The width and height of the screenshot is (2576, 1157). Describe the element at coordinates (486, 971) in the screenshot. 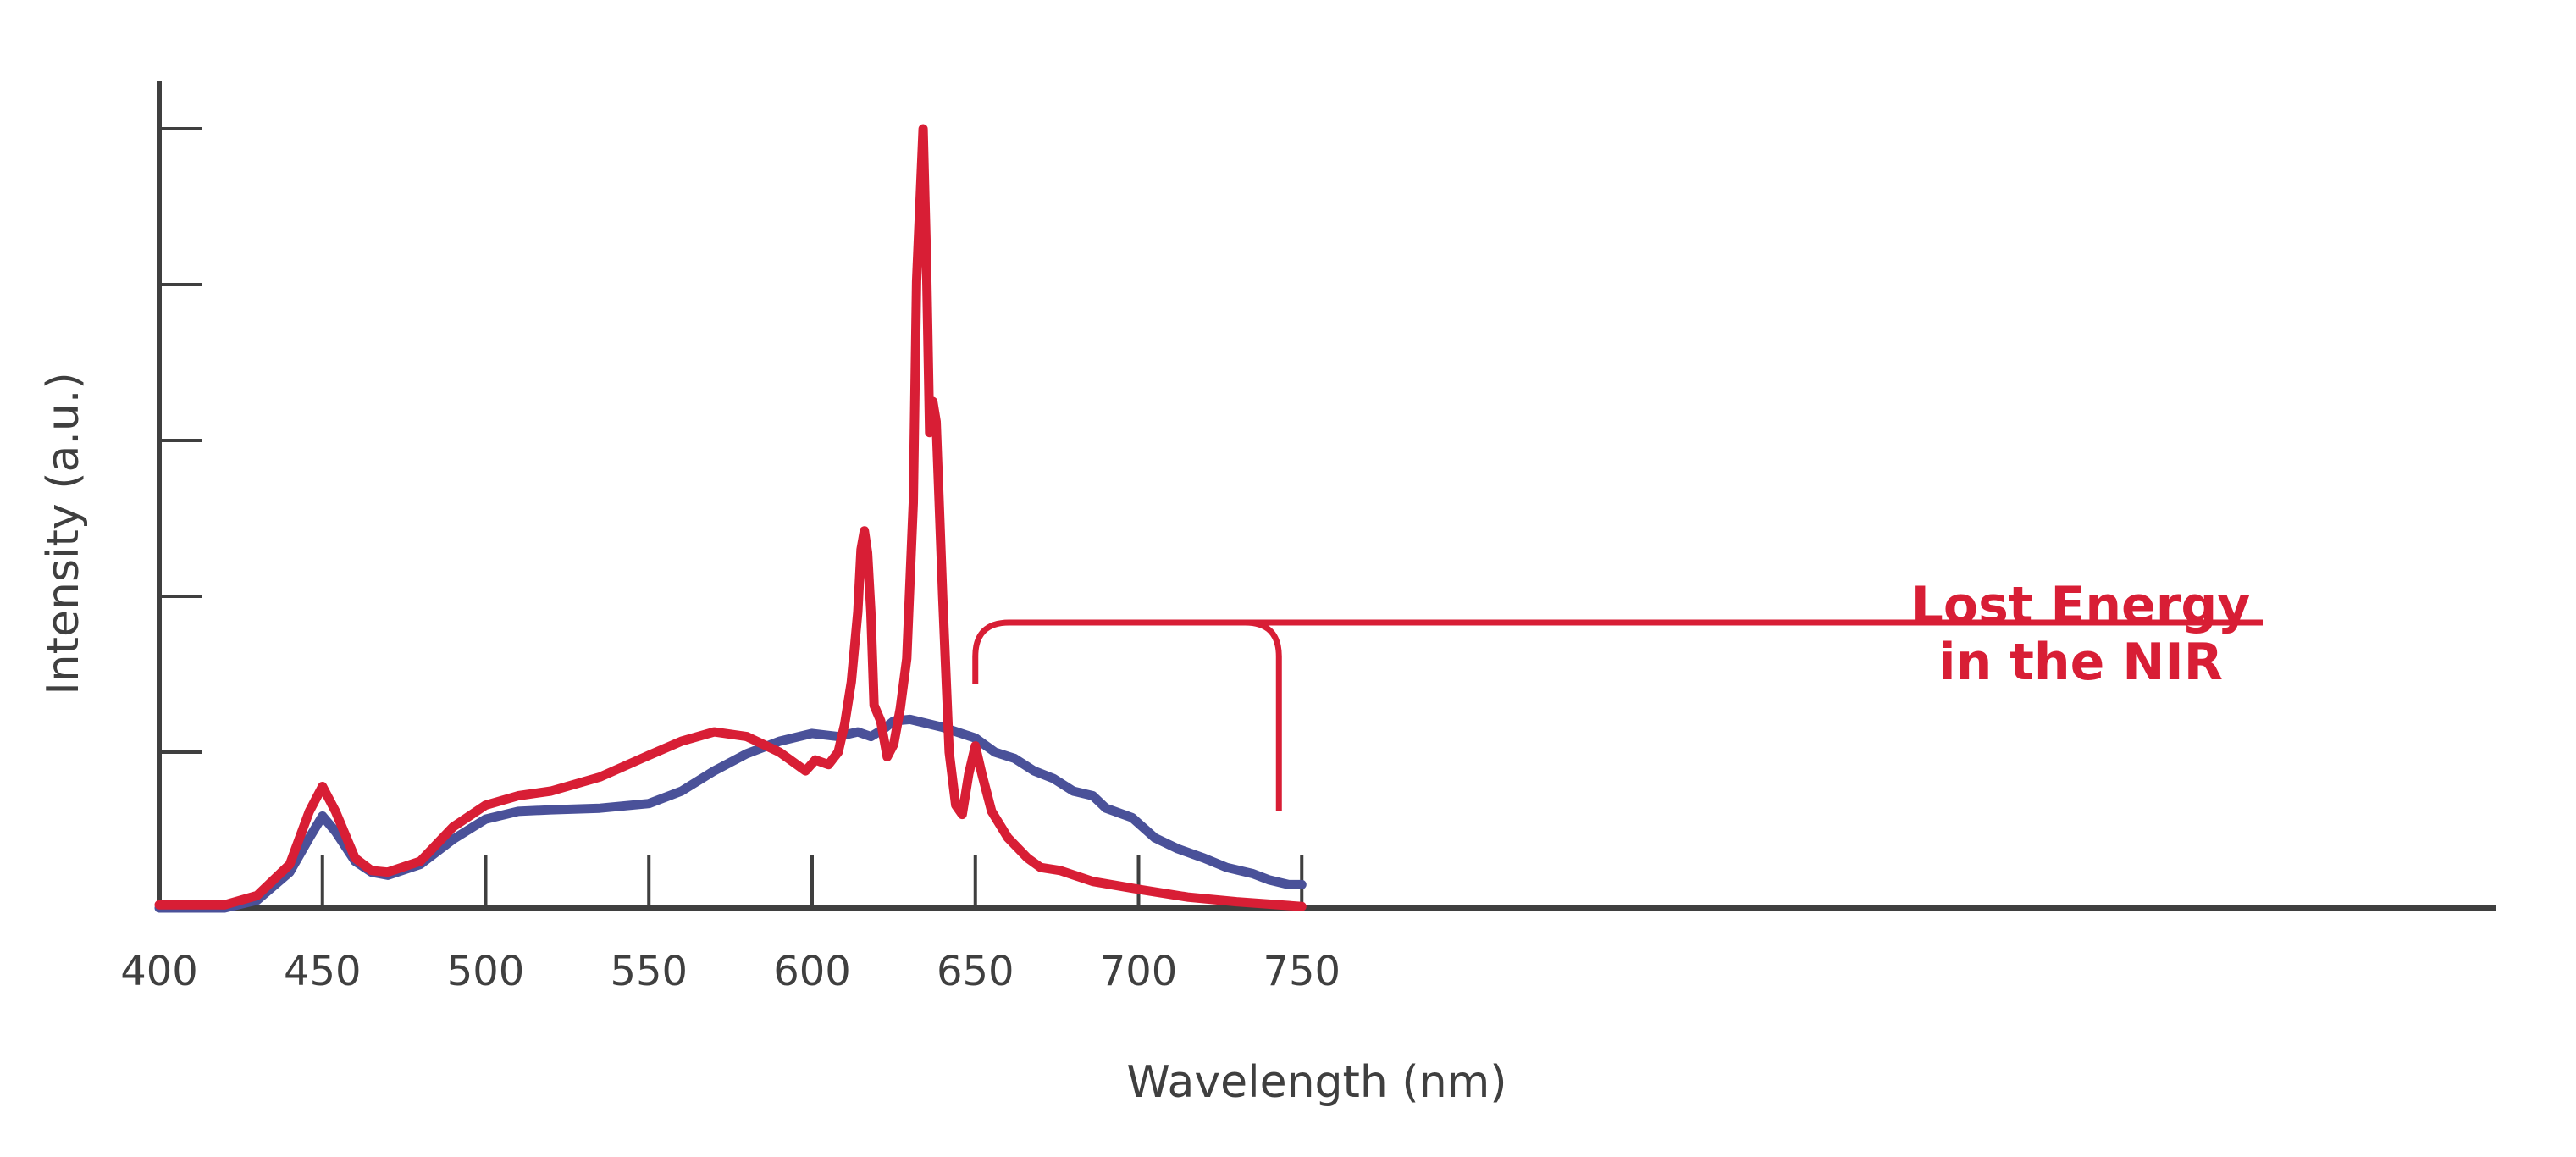

I see `x-tick-label-500: 500` at that location.